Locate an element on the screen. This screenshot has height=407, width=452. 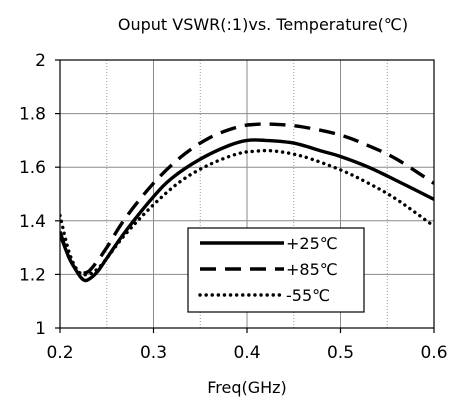
x-tick-labels: 0.2 0.3 0.4 0.5 0.6 is located at coordinates (246, 353).